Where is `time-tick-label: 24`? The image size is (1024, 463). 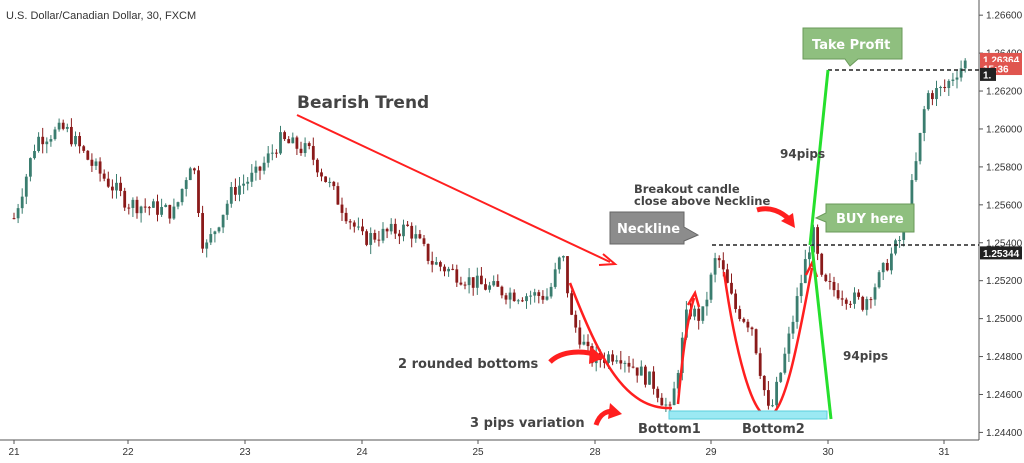
time-tick-label: 24 is located at coordinates (362, 452).